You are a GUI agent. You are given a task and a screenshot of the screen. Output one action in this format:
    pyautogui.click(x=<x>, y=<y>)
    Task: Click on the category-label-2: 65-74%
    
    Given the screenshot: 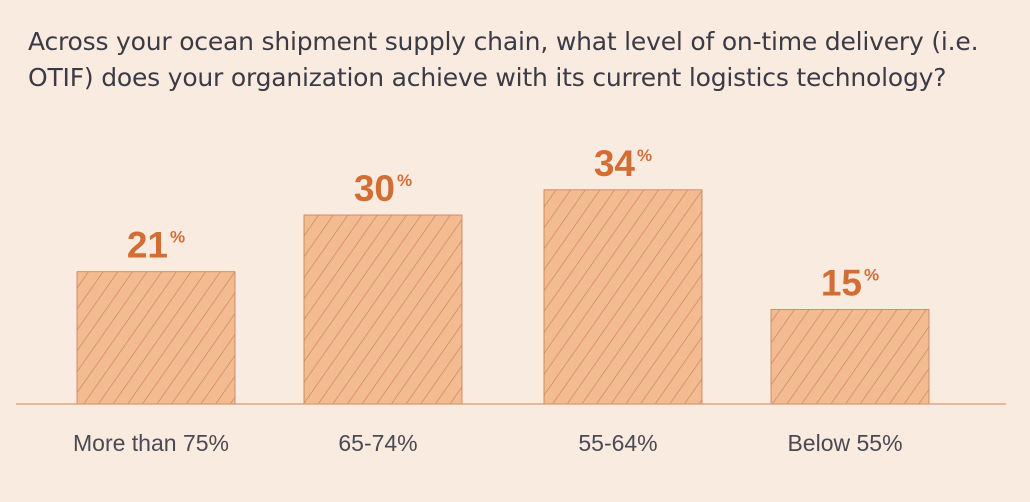 What is the action you would take?
    pyautogui.click(x=377, y=443)
    